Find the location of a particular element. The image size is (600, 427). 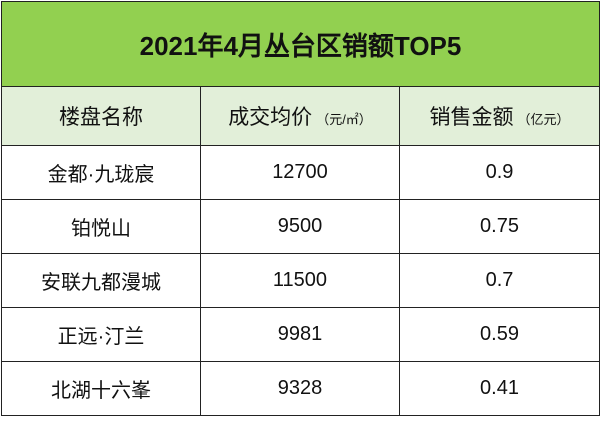

sales-amount: 0.7 is located at coordinates (499, 280).